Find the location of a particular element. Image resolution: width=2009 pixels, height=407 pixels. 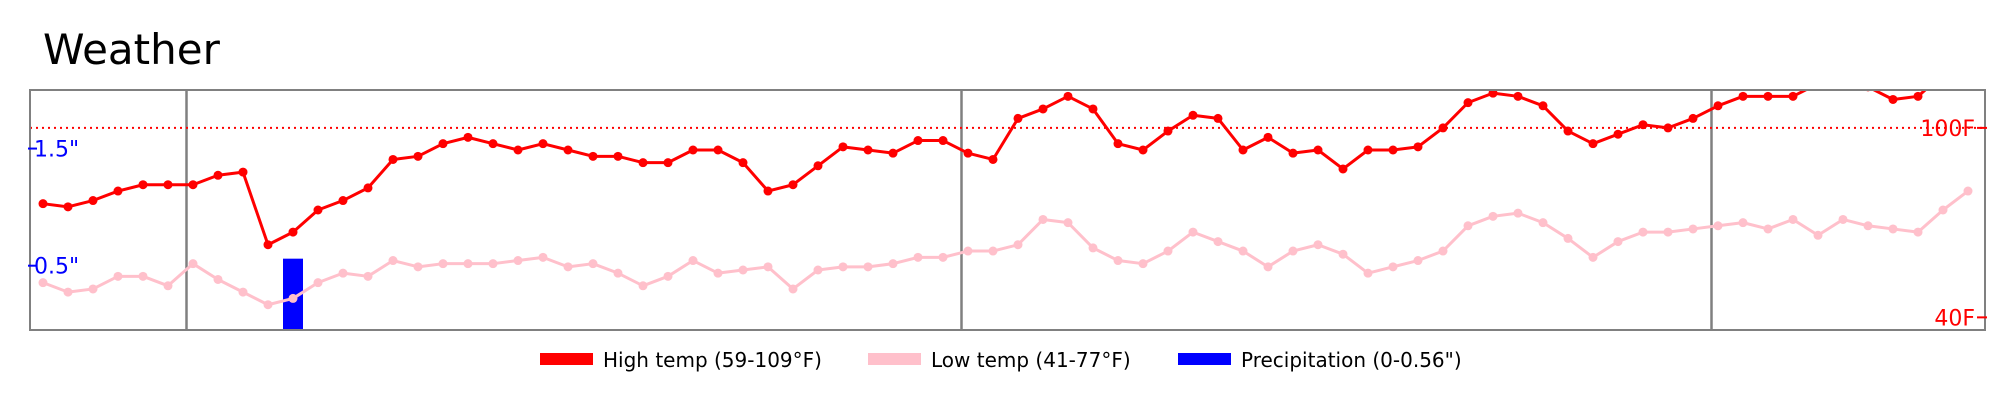

right-tick-label: 100F is located at coordinates (1947, 129).